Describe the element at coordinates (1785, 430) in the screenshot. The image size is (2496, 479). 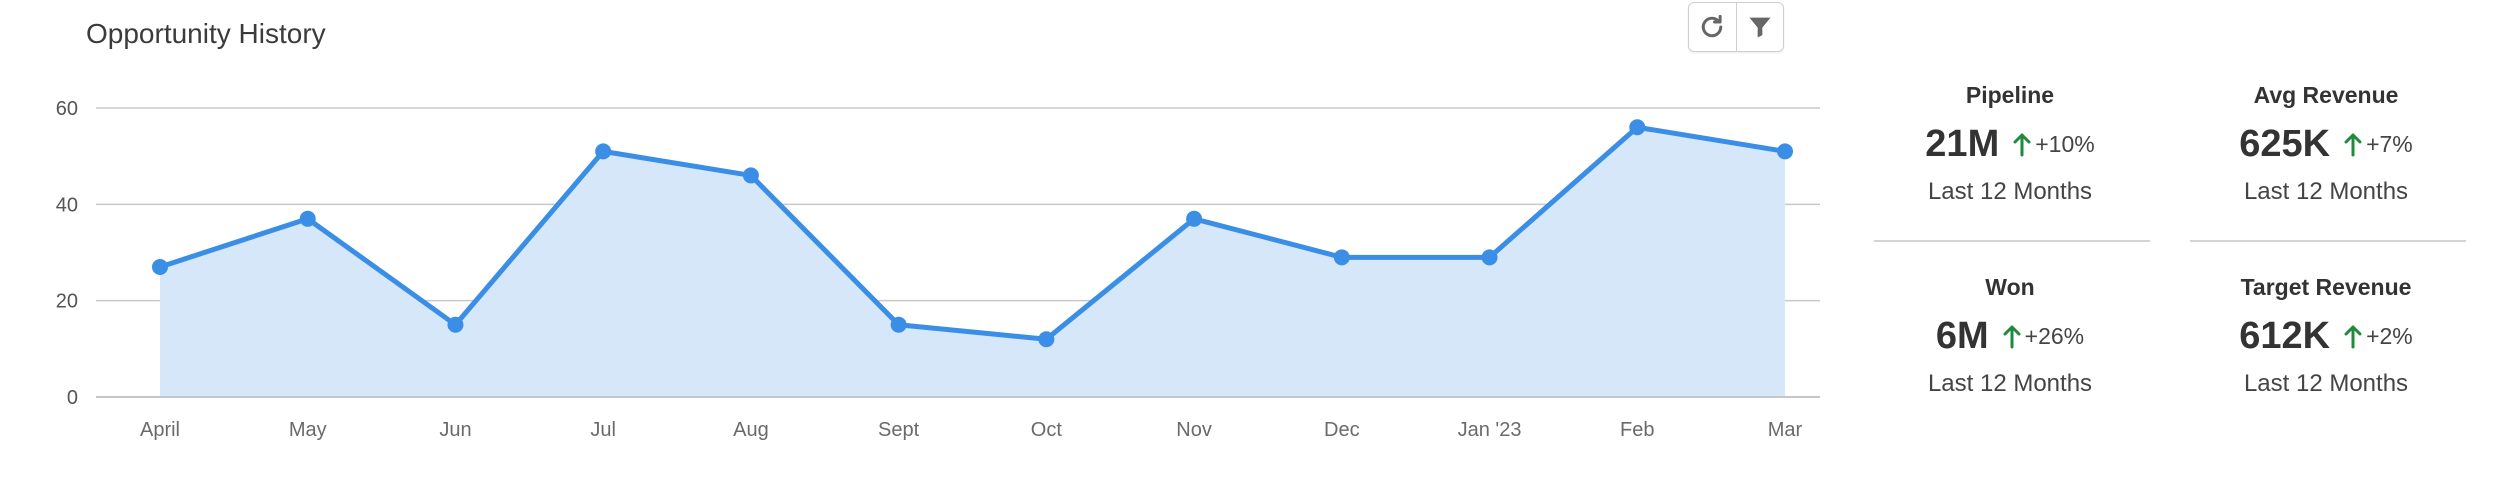
I see `x-tick-label: Mar` at that location.